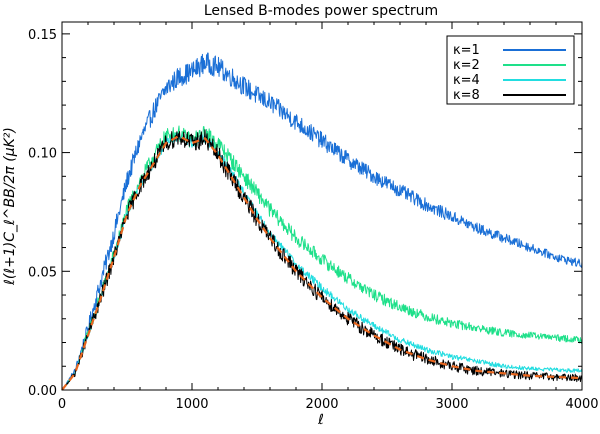 Image resolution: width=600 pixels, height=434 pixels. I want to click on x-tick-label: 0, so click(62, 404).